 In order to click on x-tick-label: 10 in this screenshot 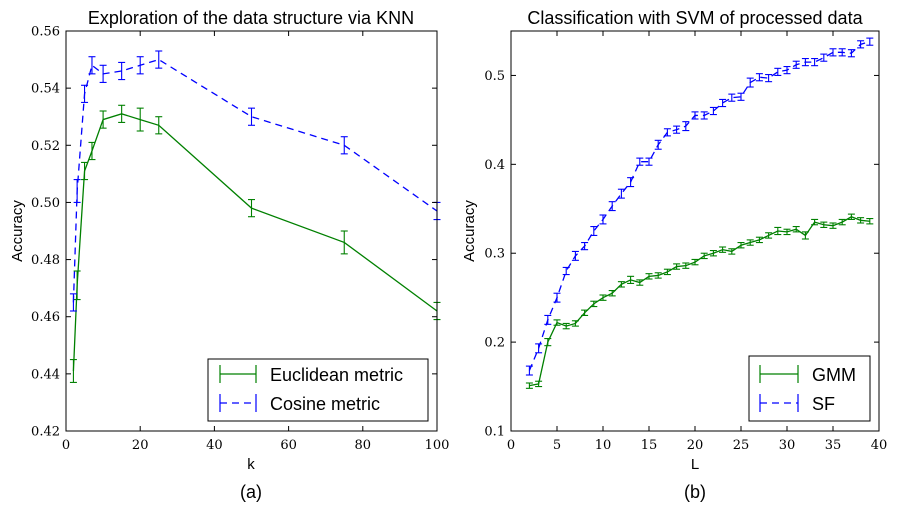, I will do `click(603, 445)`.